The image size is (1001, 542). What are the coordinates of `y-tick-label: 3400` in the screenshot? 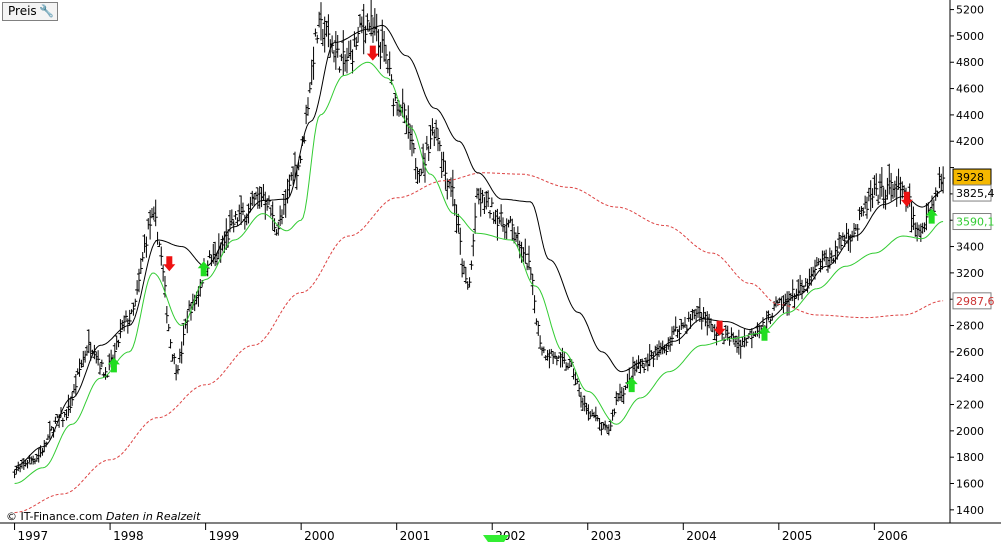 It's located at (970, 247).